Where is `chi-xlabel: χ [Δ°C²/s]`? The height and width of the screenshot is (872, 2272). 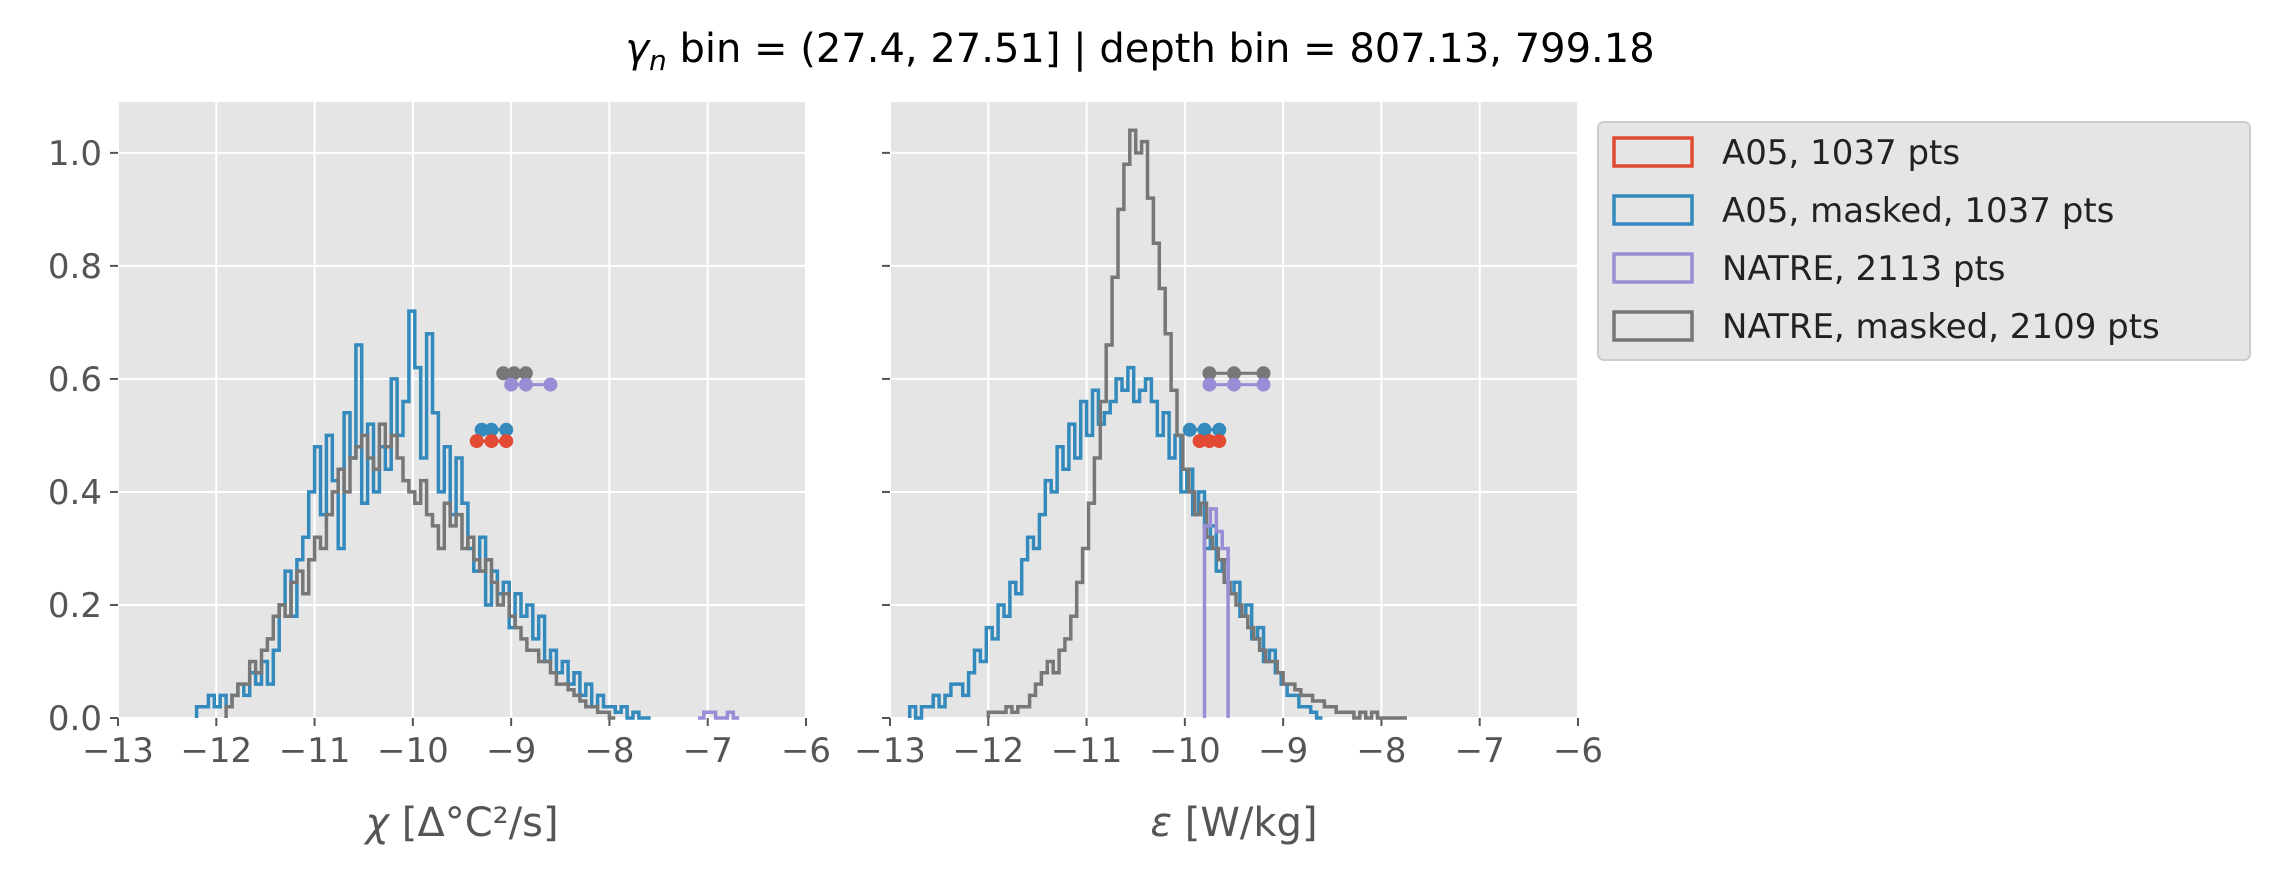
chi-xlabel: χ [Δ°C²/s] is located at coordinates (460, 823).